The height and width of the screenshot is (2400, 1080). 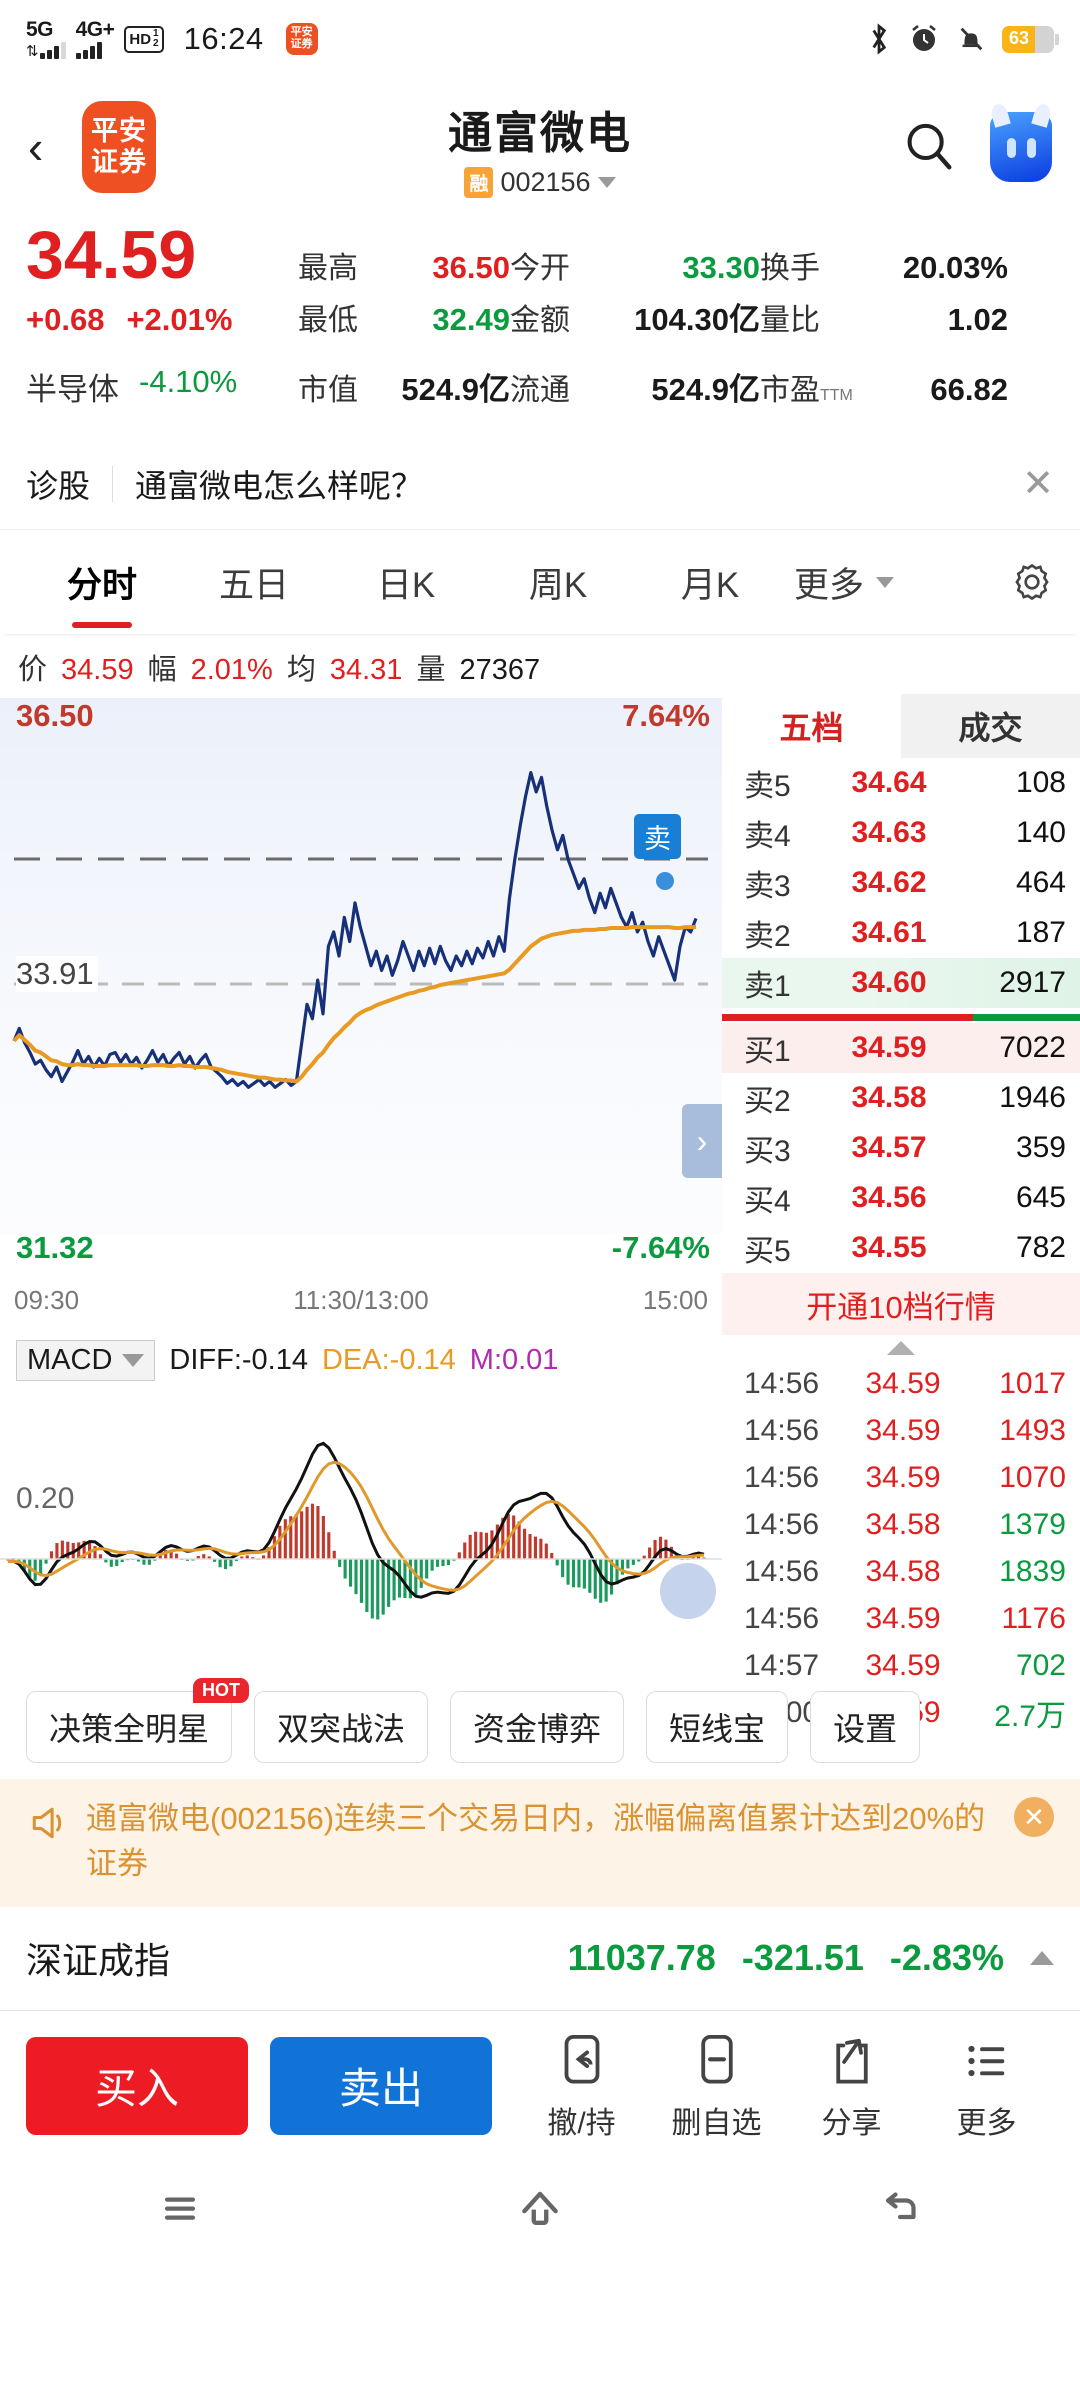 I want to click on tab-monthly-k: 月K, so click(x=710, y=585).